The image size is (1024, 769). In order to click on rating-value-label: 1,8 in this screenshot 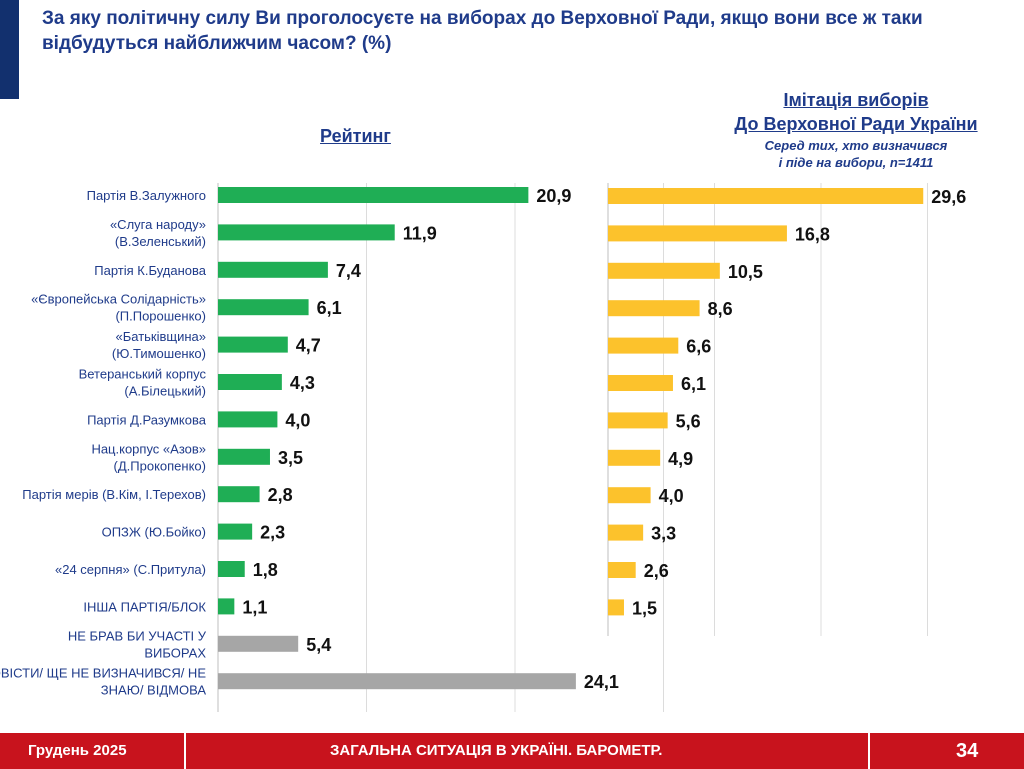, I will do `click(265, 570)`.